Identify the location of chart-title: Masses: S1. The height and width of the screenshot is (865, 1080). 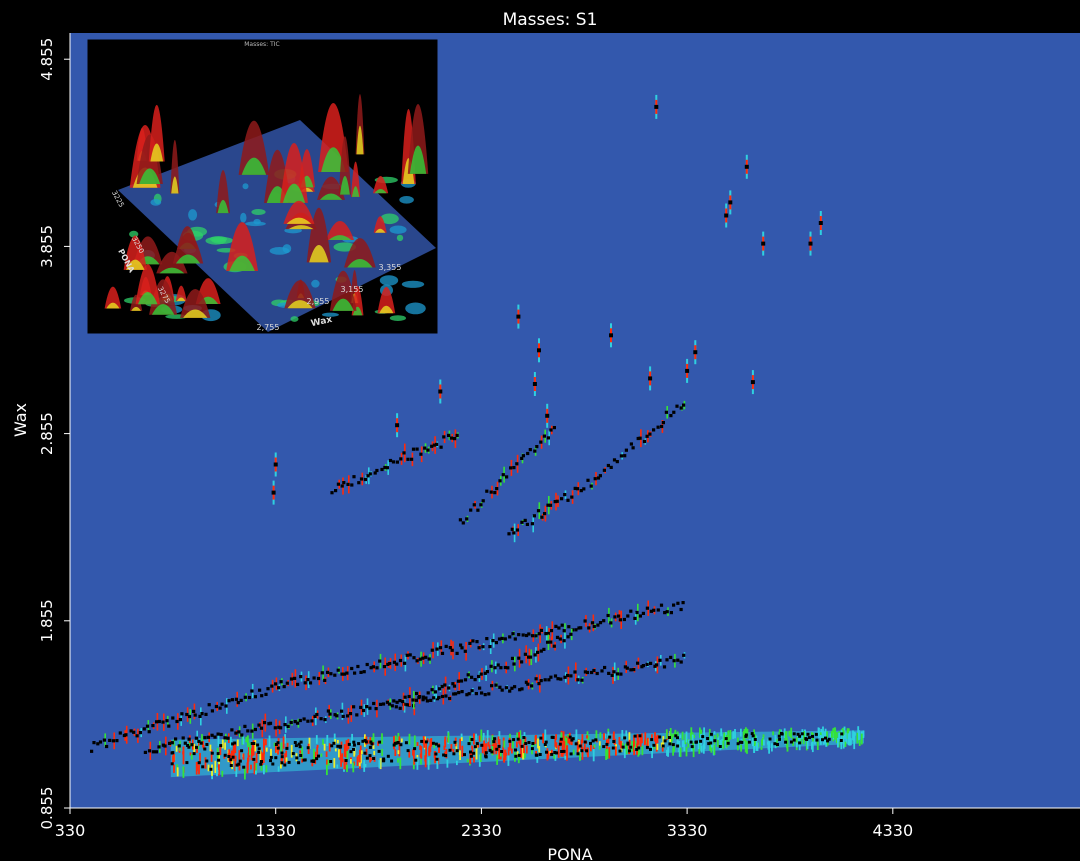
(550, 20).